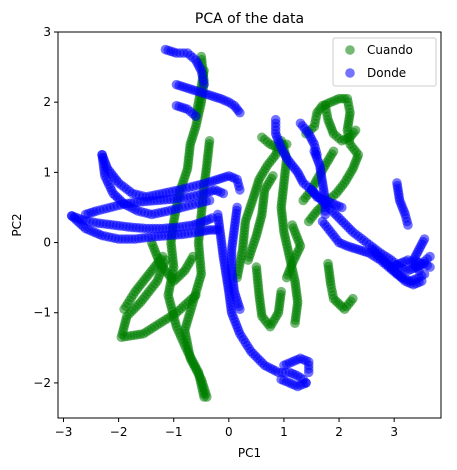 This screenshot has width=457, height=470. Describe the element at coordinates (47, 102) in the screenshot. I see `y-tick-label: 2` at that location.